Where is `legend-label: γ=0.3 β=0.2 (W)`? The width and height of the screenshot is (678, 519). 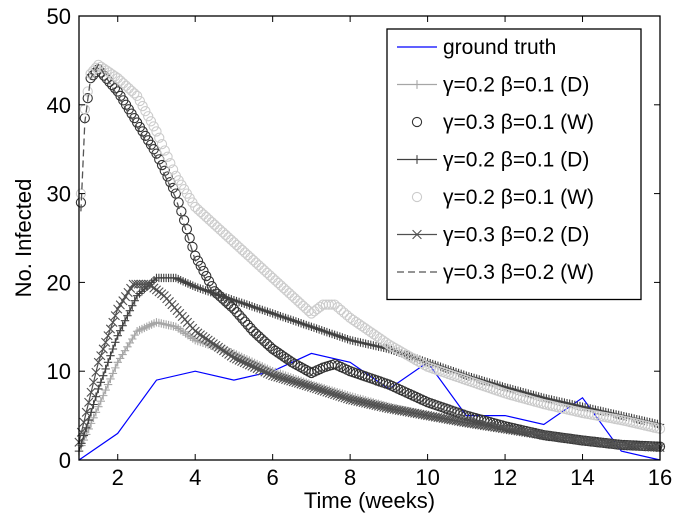 legend-label: γ=0.3 β=0.2 (W) is located at coordinates (518, 272).